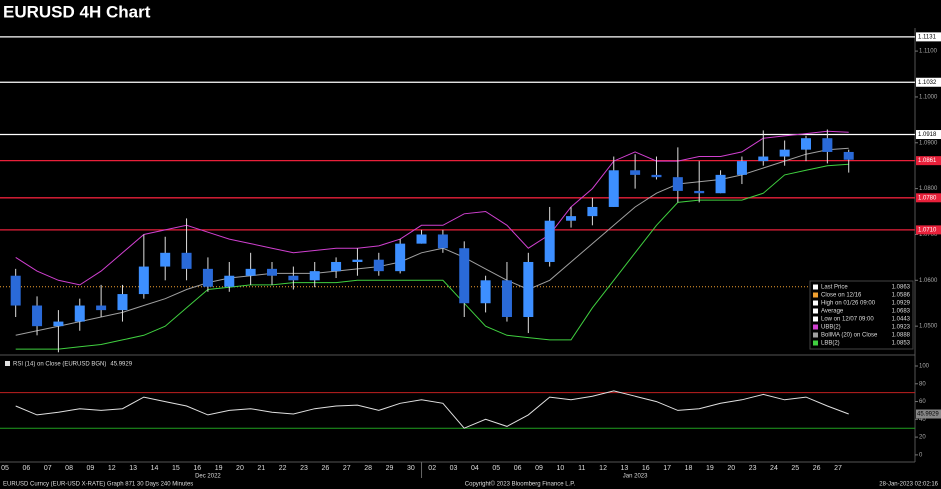 Image resolution: width=941 pixels, height=489 pixels. What do you see at coordinates (795, 468) in the screenshot?
I see `x-tick-label: 25` at bounding box center [795, 468].